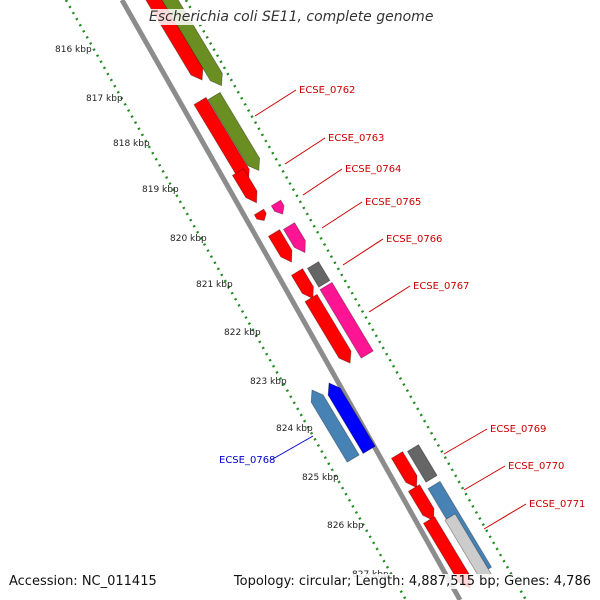 The image size is (600, 600). I want to click on gene-label: ECSE_0770, so click(536, 466).